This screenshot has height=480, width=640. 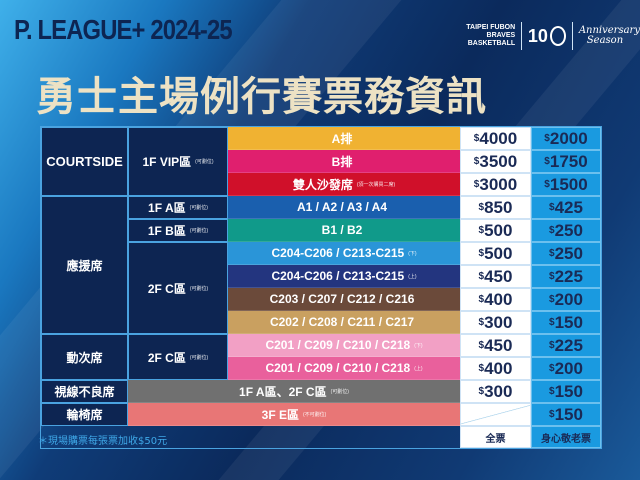 I want to click on seat-row: B排, so click(x=344, y=161).